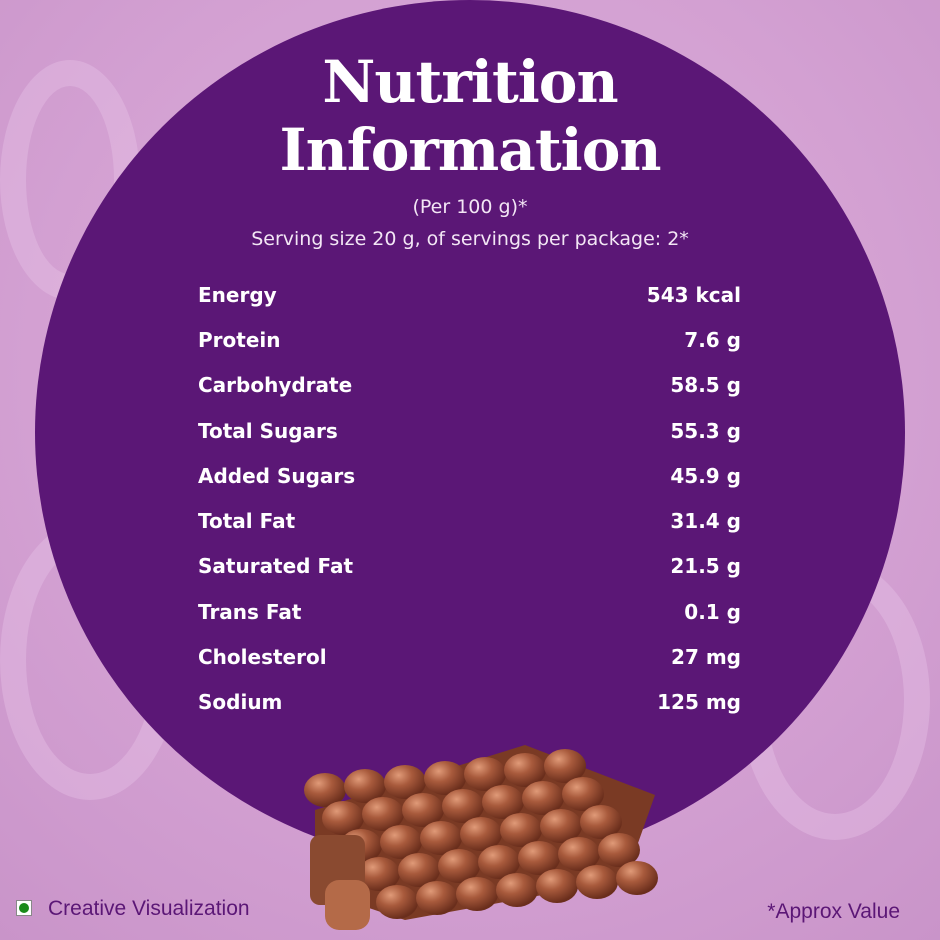 The image size is (940, 940). I want to click on nutrient-name: Carbohydrate, so click(275, 385).